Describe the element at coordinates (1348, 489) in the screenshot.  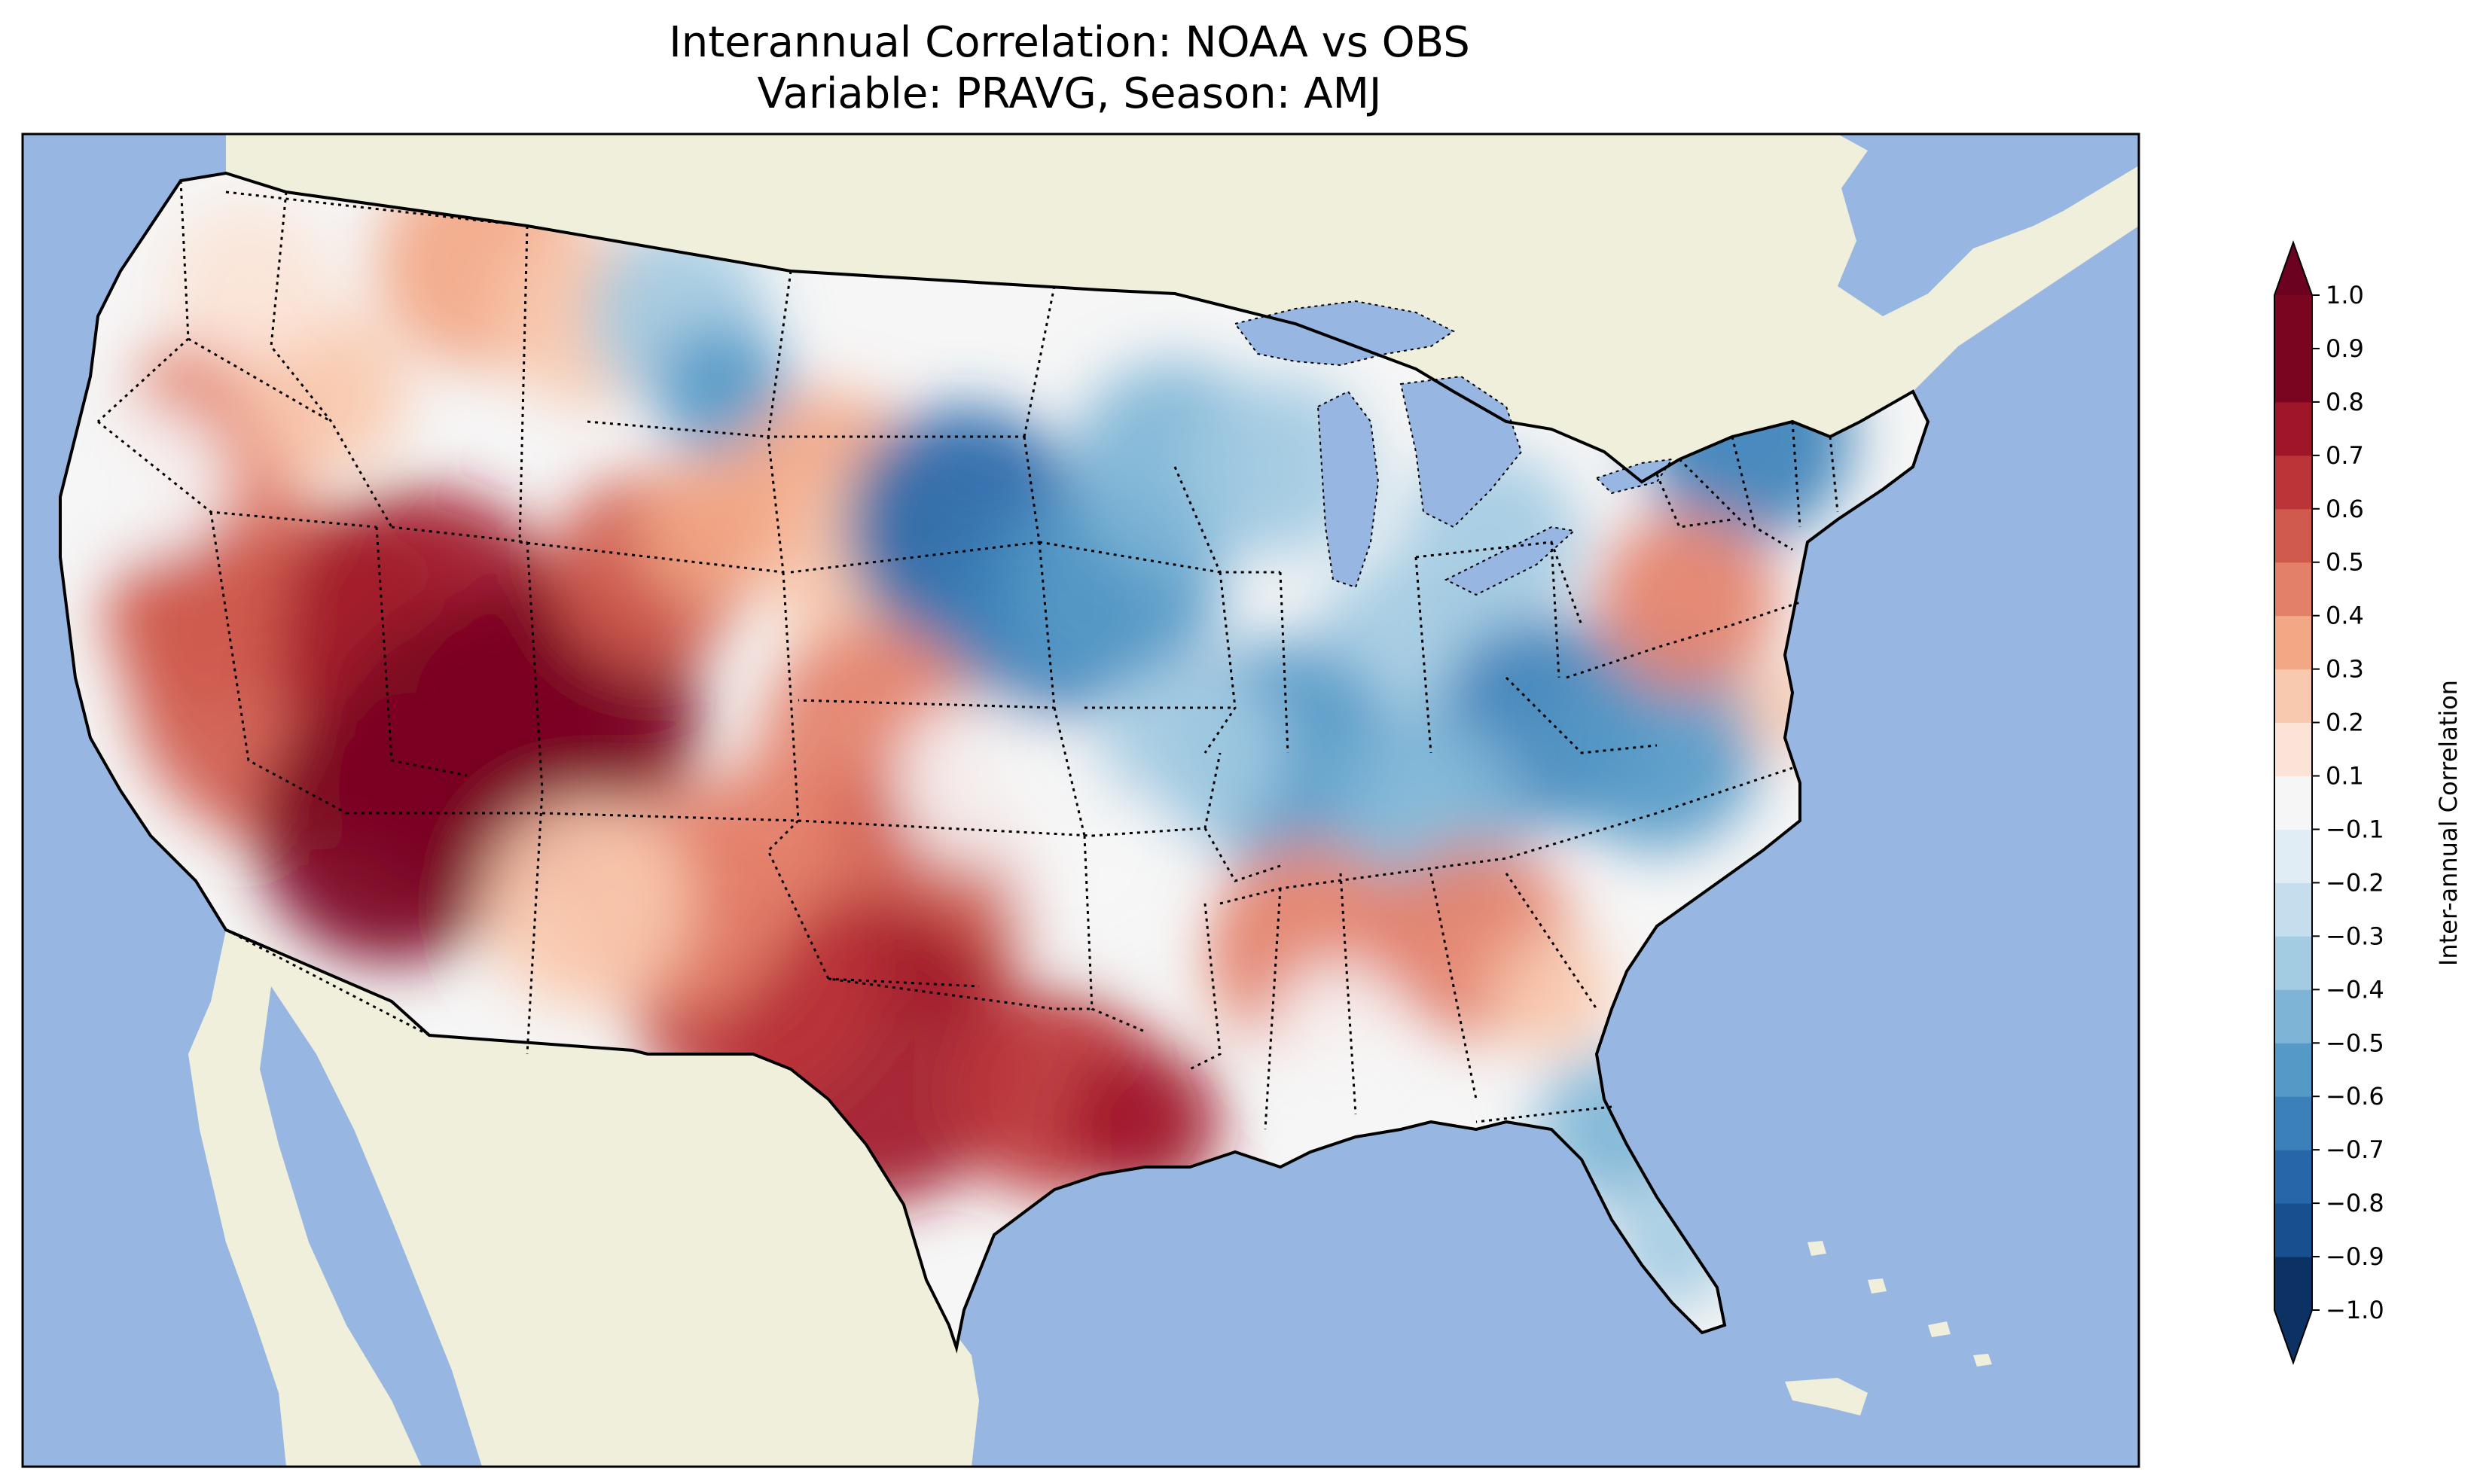
I see `lake-michigan` at that location.